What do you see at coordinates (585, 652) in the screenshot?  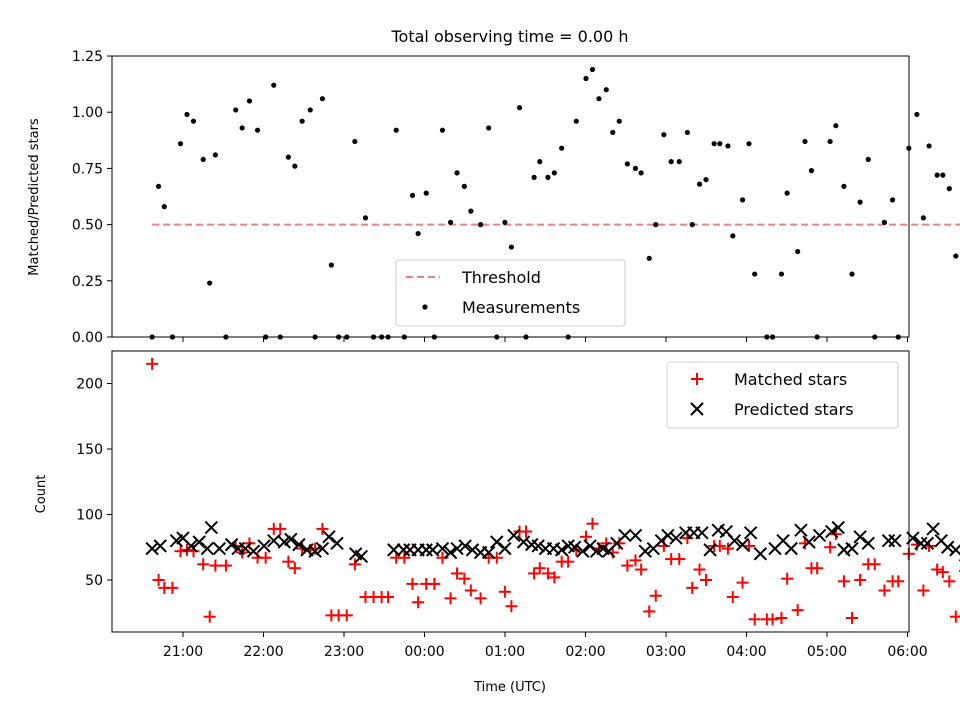 I see `x-tick-label: 02:00` at bounding box center [585, 652].